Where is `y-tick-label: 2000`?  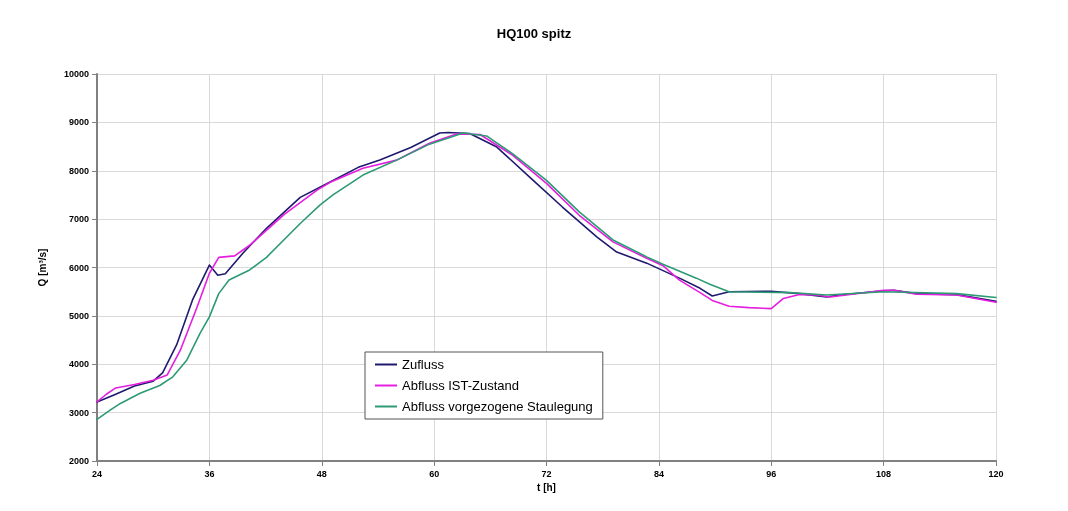
y-tick-label: 2000 is located at coordinates (78, 461).